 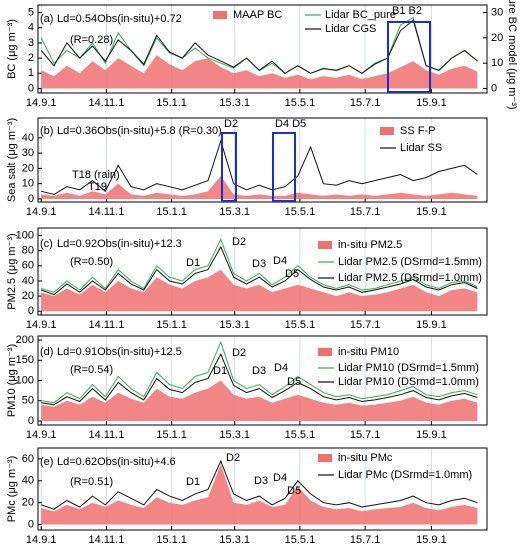 I want to click on y-tick-label: 100, so click(x=25, y=380).